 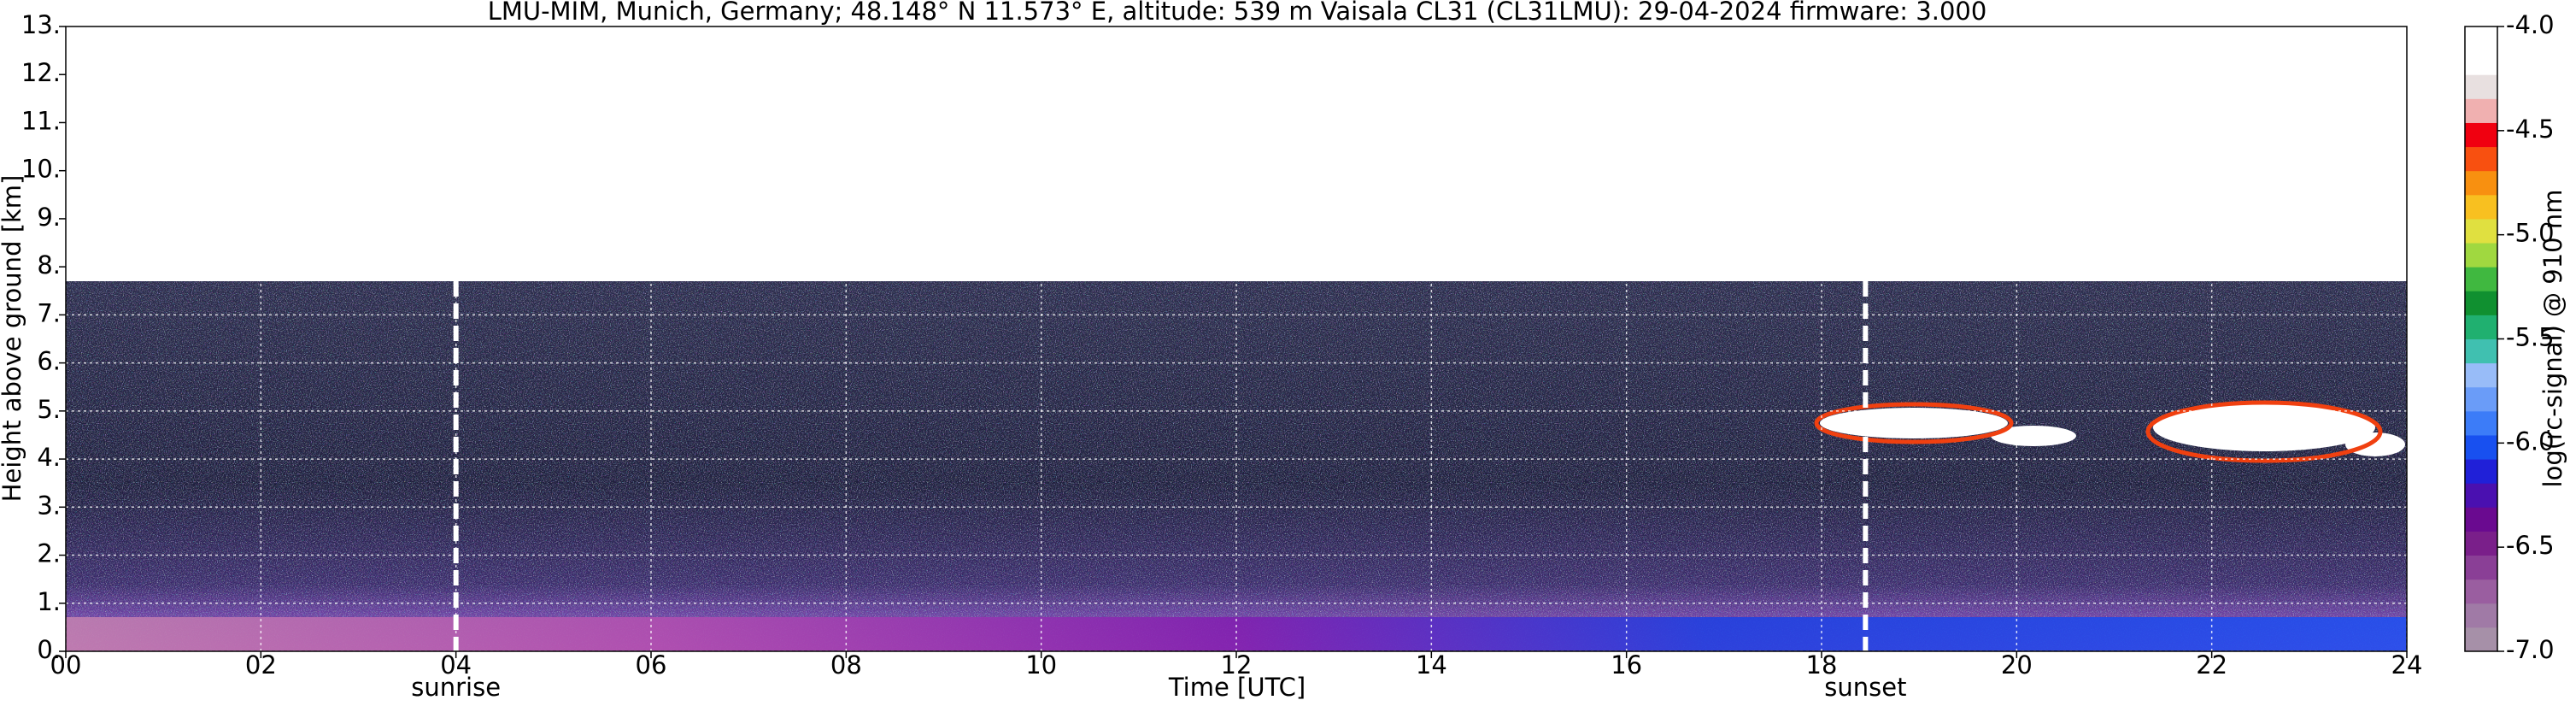 I want to click on annotation-label: sunset, so click(x=1865, y=687).